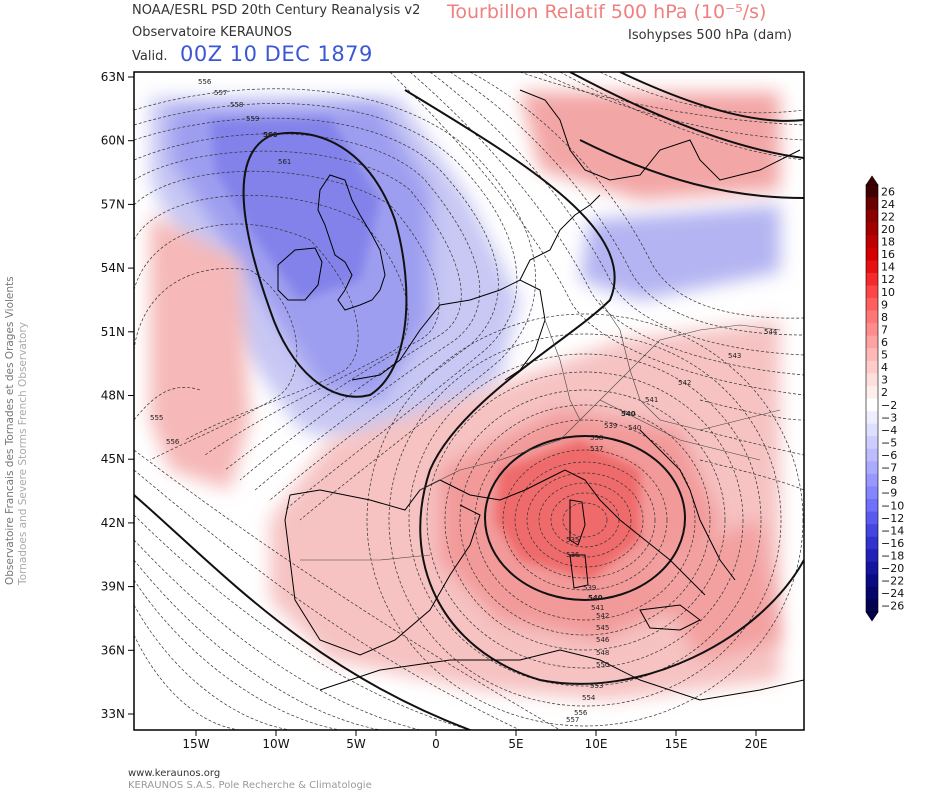 The image size is (937, 800). Describe the element at coordinates (295, 209) in the screenshot. I see `neg-vort-max` at that location.